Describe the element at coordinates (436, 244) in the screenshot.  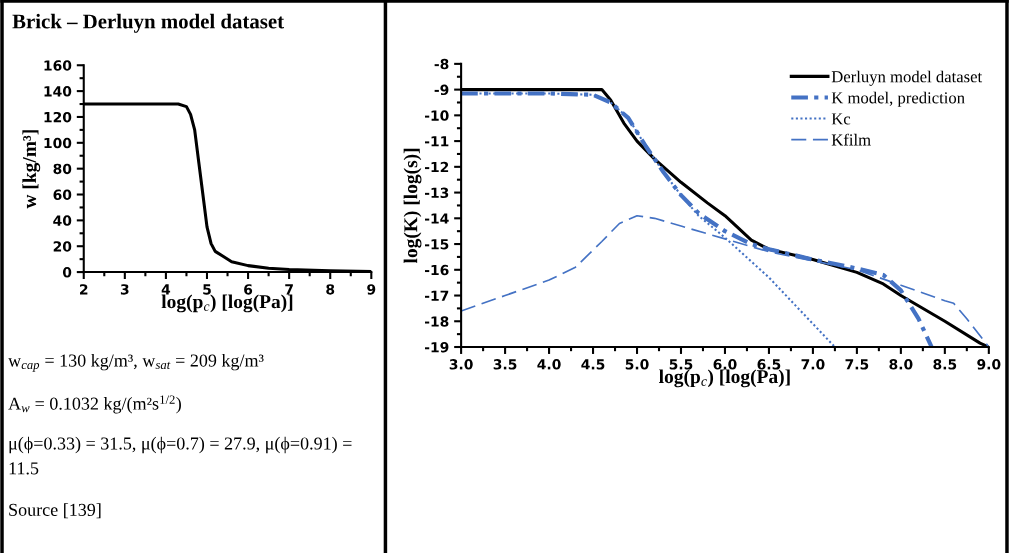
I see `y-tick-label: -15` at that location.